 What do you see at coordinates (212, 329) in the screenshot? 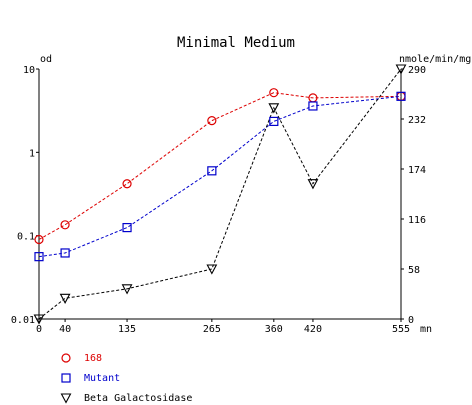
I see `x-tick-label: 265` at bounding box center [212, 329].